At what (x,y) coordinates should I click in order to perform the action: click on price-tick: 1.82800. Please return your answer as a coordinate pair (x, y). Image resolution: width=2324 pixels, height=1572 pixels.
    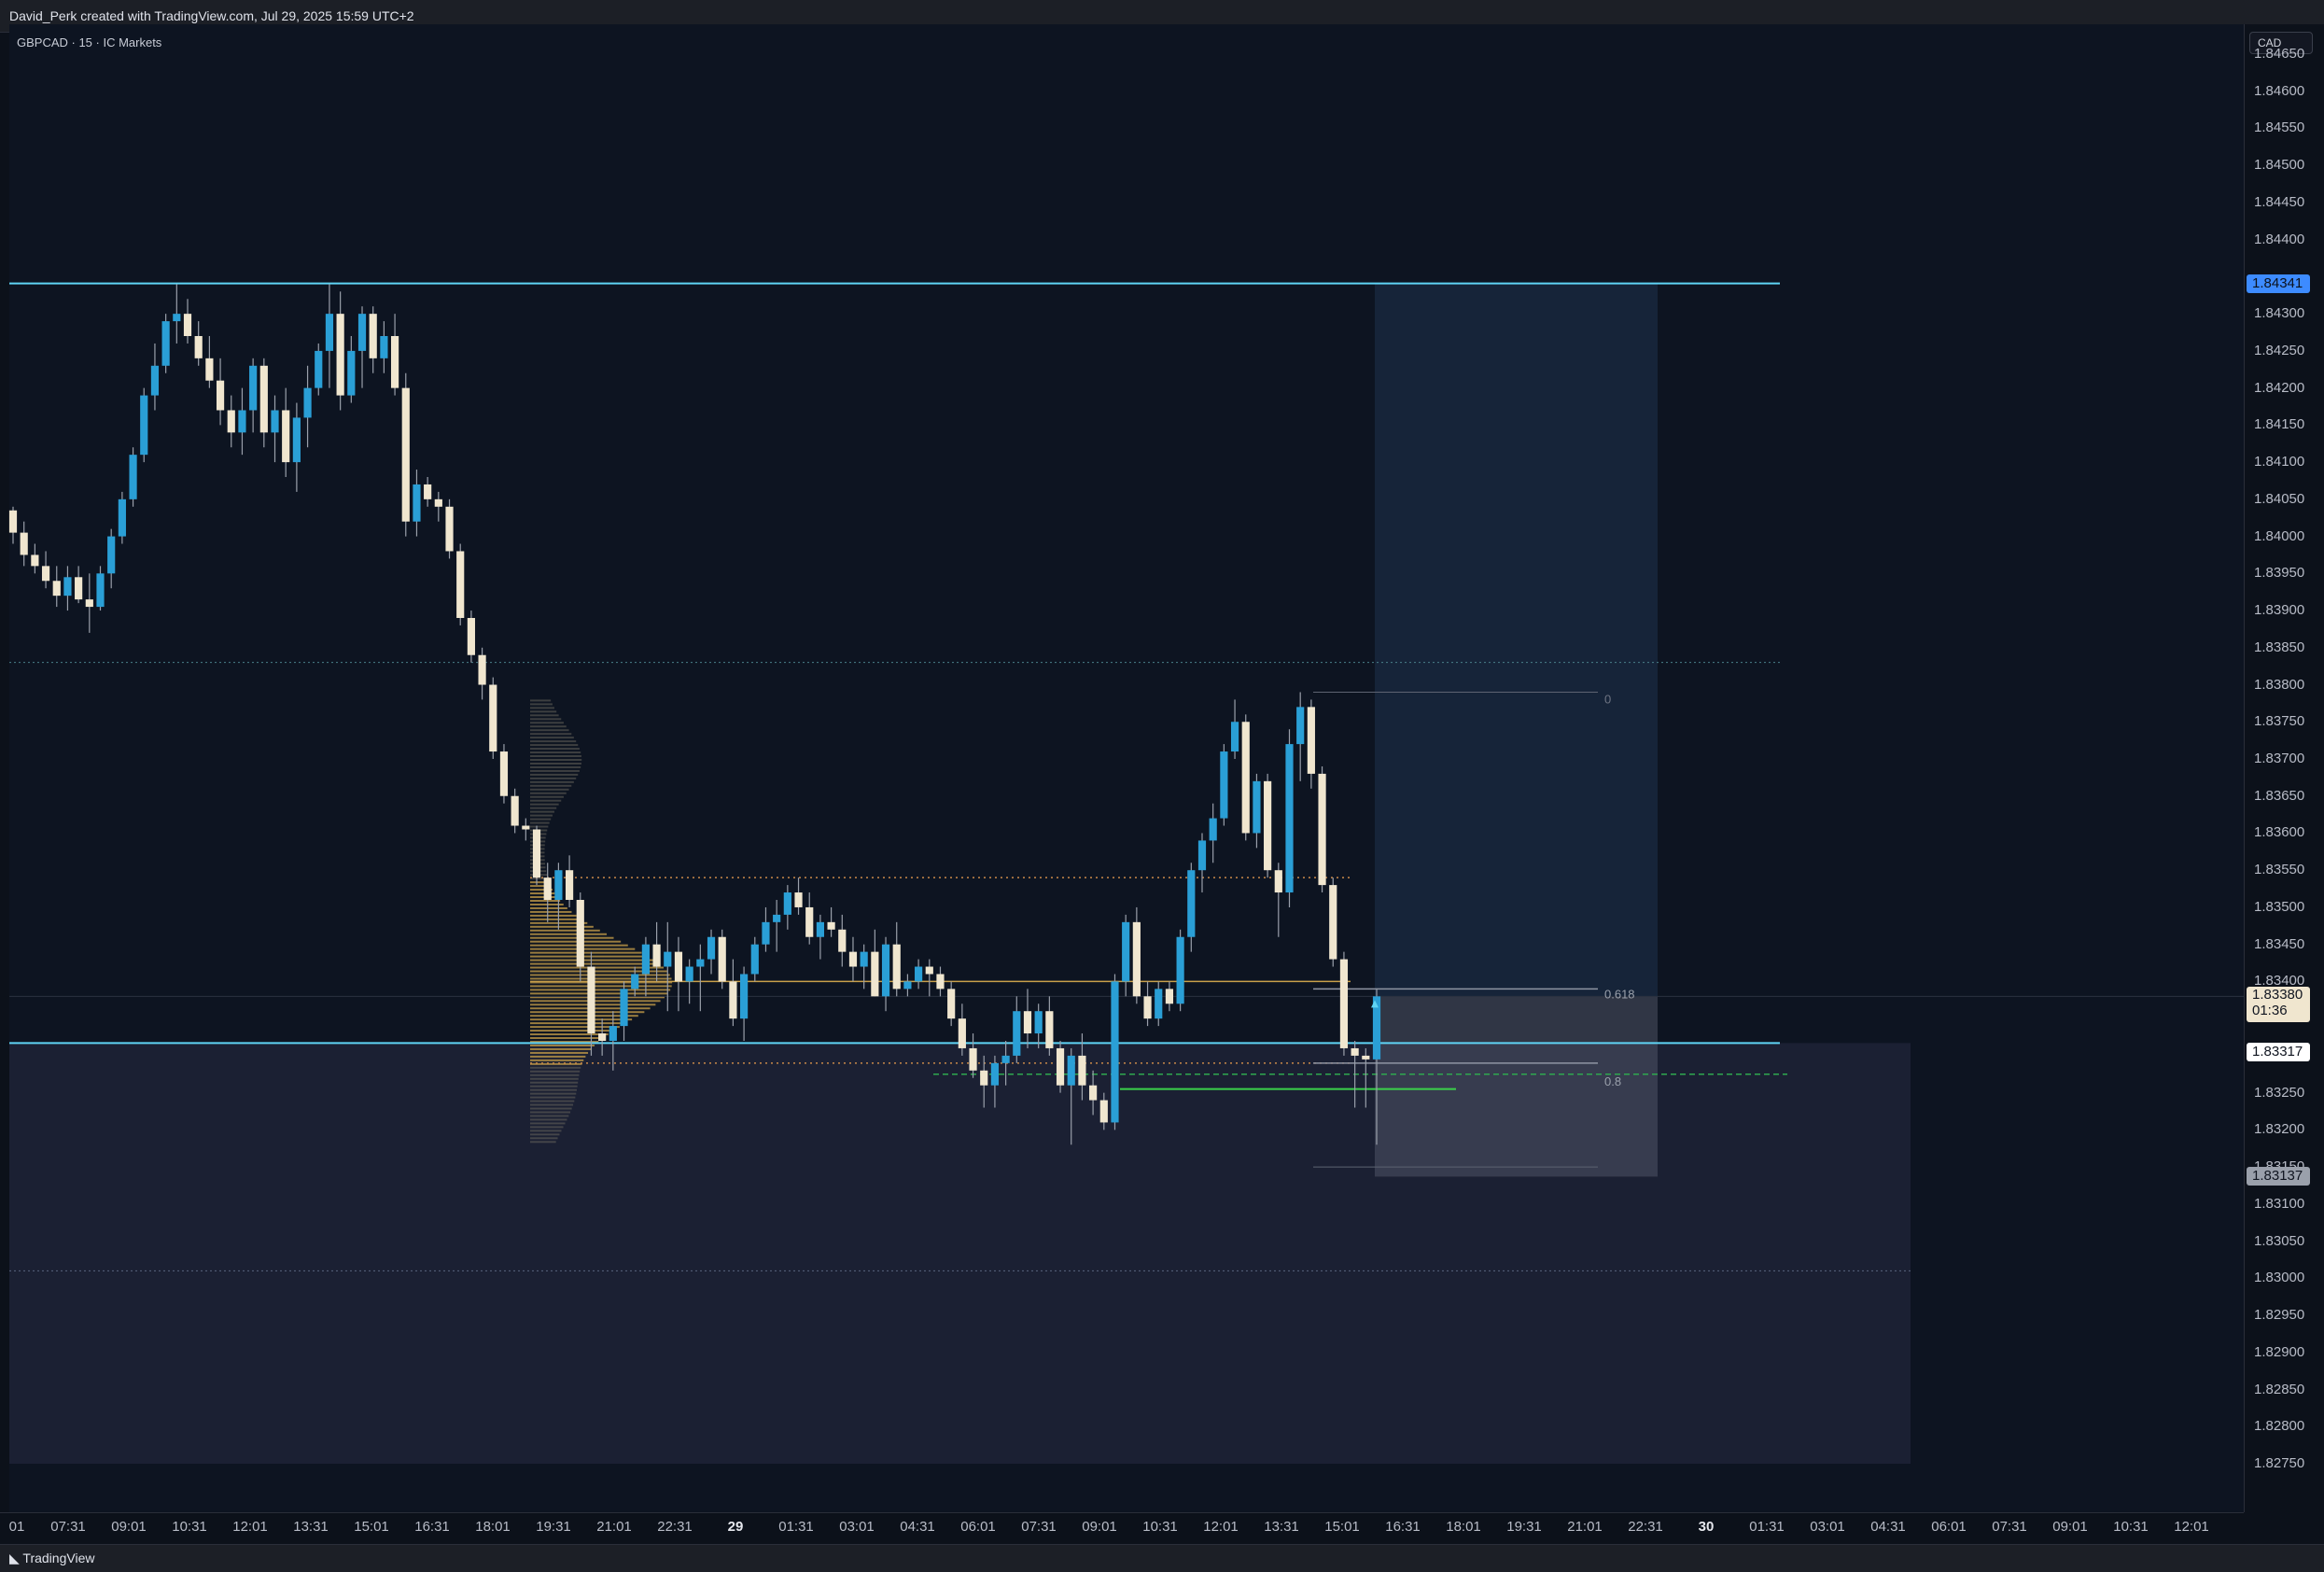
    Looking at the image, I should click on (2279, 1426).